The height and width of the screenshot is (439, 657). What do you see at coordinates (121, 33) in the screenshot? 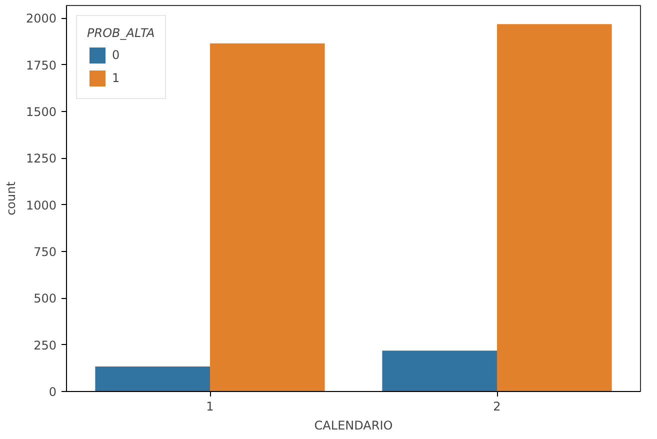
I see `legend-title: PROB_ALTA` at bounding box center [121, 33].